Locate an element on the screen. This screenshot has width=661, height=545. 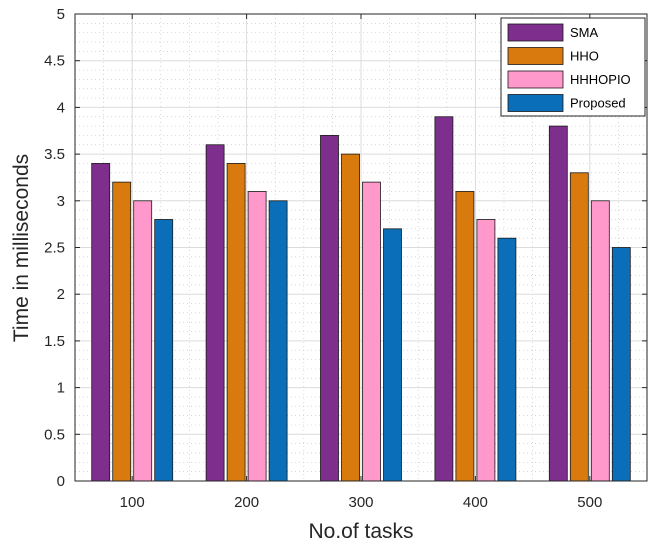
y-tick-label: 0 is located at coordinates (61, 481).